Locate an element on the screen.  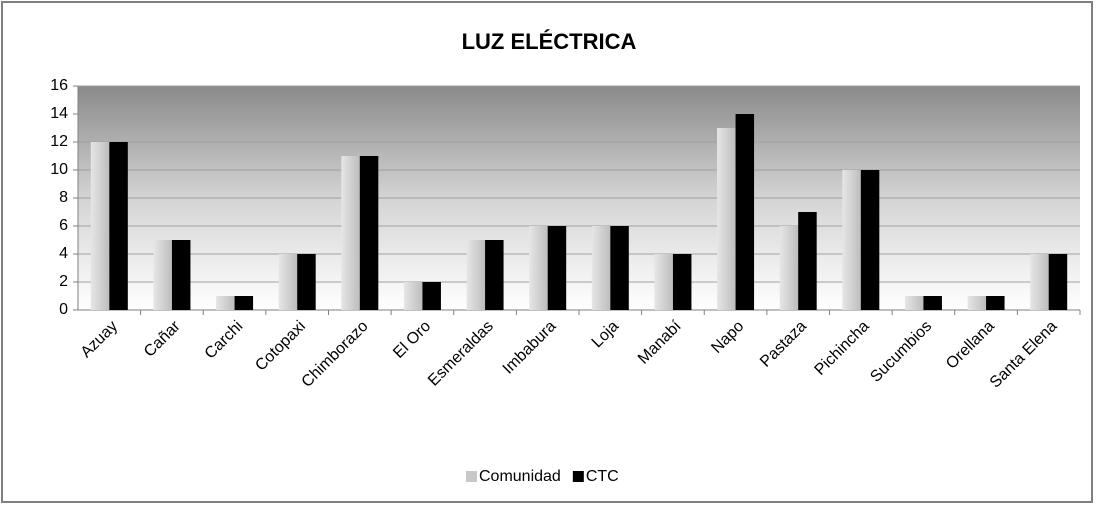
y-tick-label: 6 is located at coordinates (63, 225).